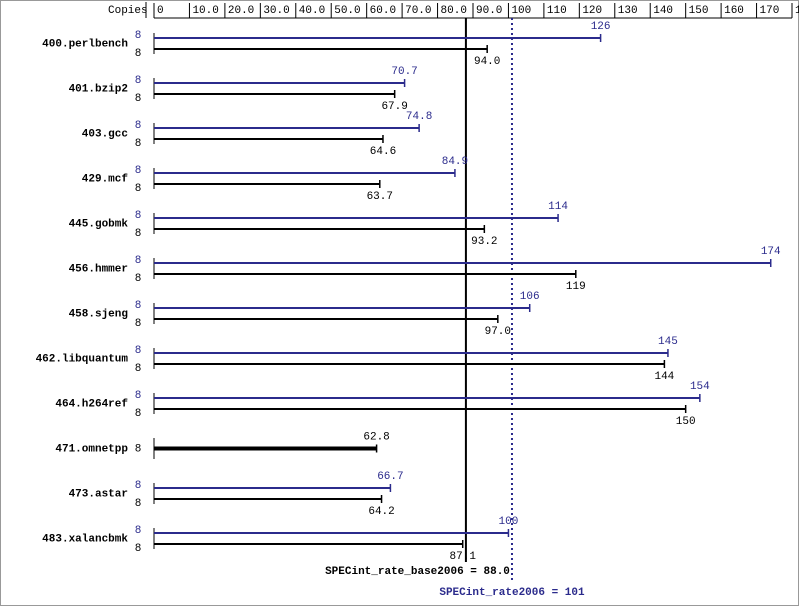 This screenshot has width=799, height=606. What do you see at coordinates (797, 11) in the screenshot?
I see `x-tick-label: 180` at bounding box center [797, 11].